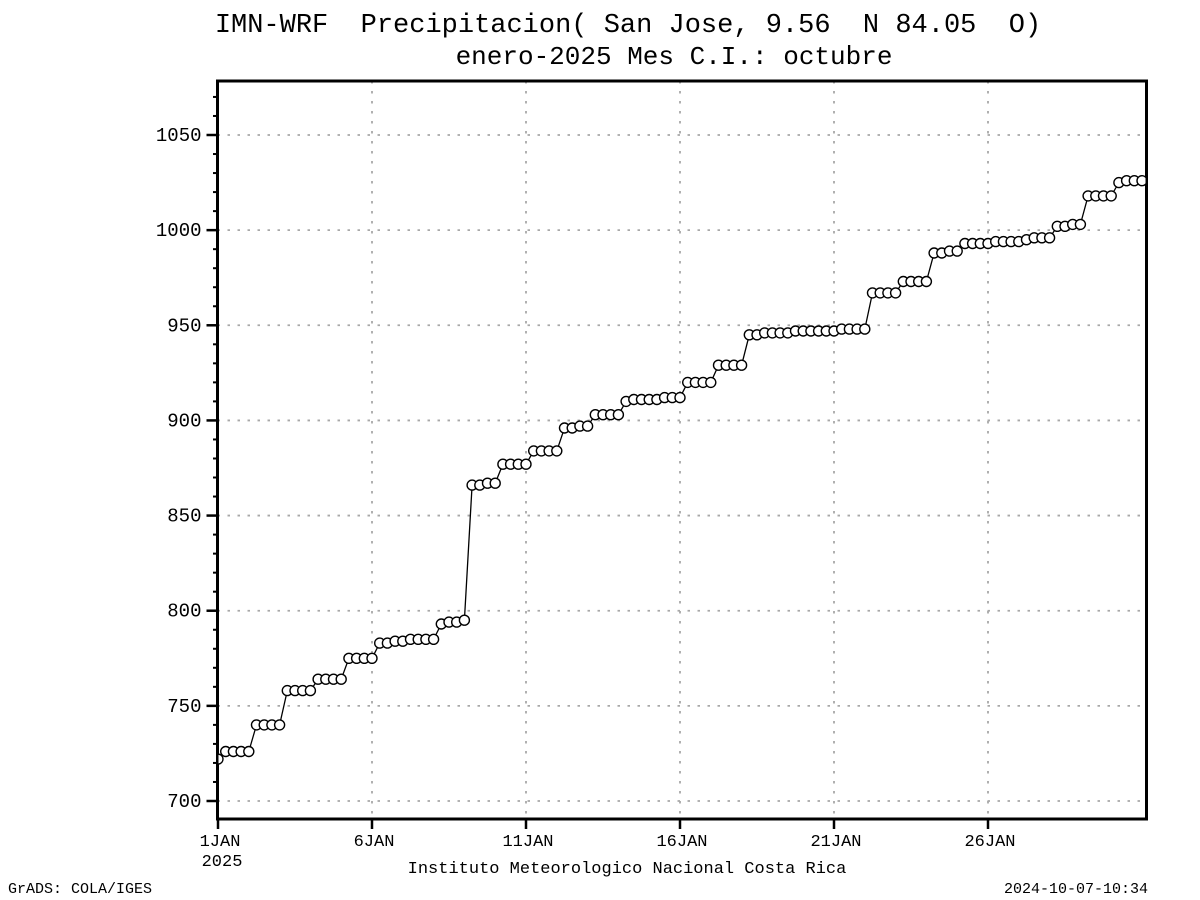  Describe the element at coordinates (222, 862) in the screenshot. I see `x-tick-sublabel: 2025` at that location.